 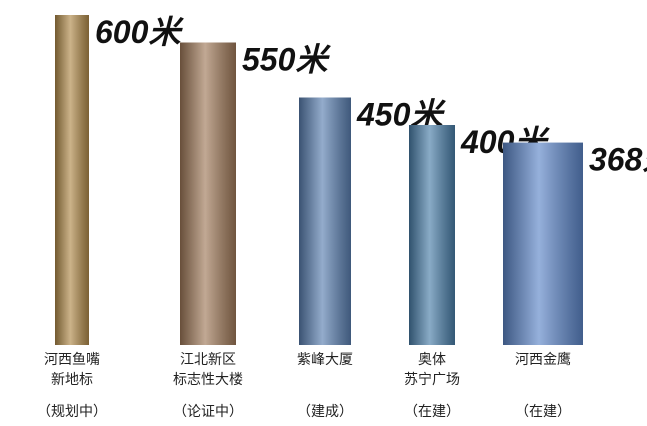 I want to click on category-label: 河西金鹰, so click(x=543, y=360).